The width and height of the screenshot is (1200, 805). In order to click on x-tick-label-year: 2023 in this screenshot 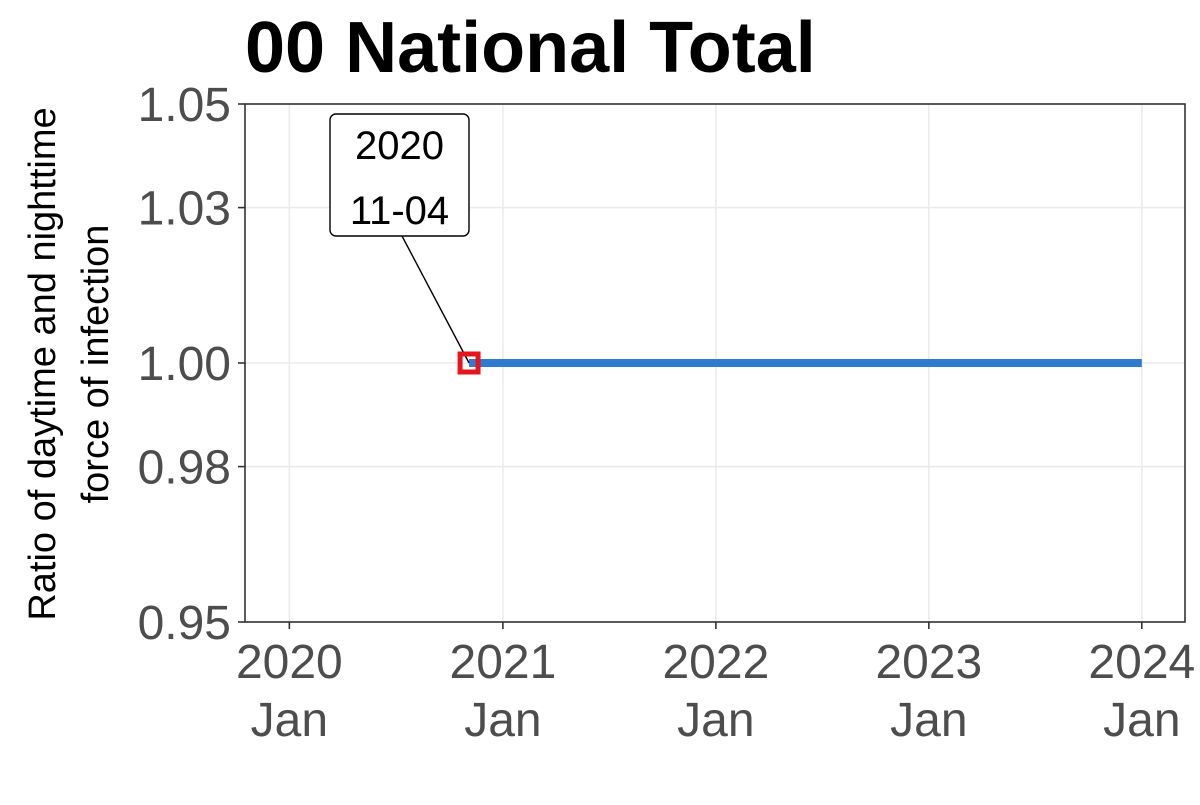, I will do `click(928, 662)`.